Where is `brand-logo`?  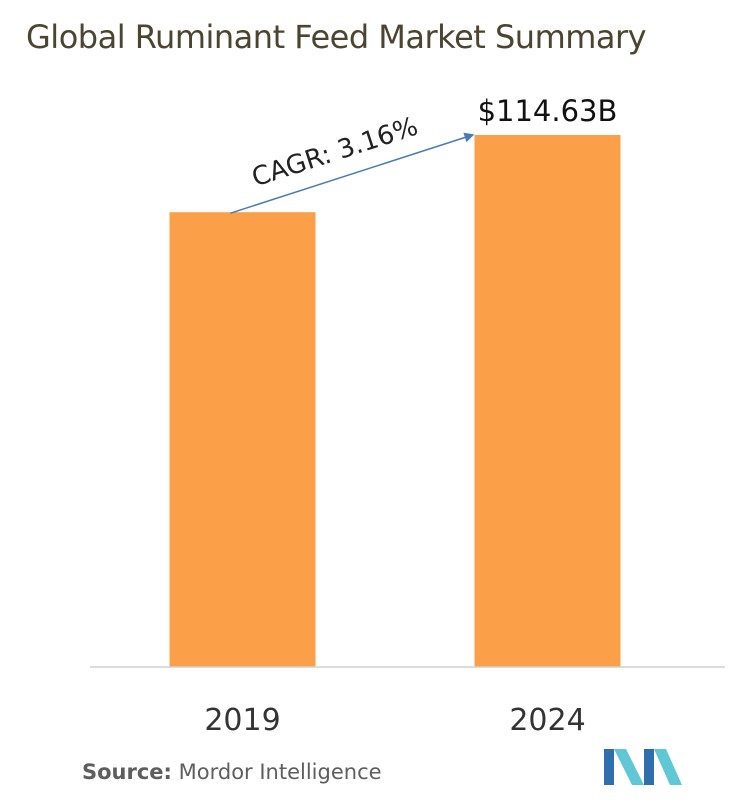 brand-logo is located at coordinates (643, 767).